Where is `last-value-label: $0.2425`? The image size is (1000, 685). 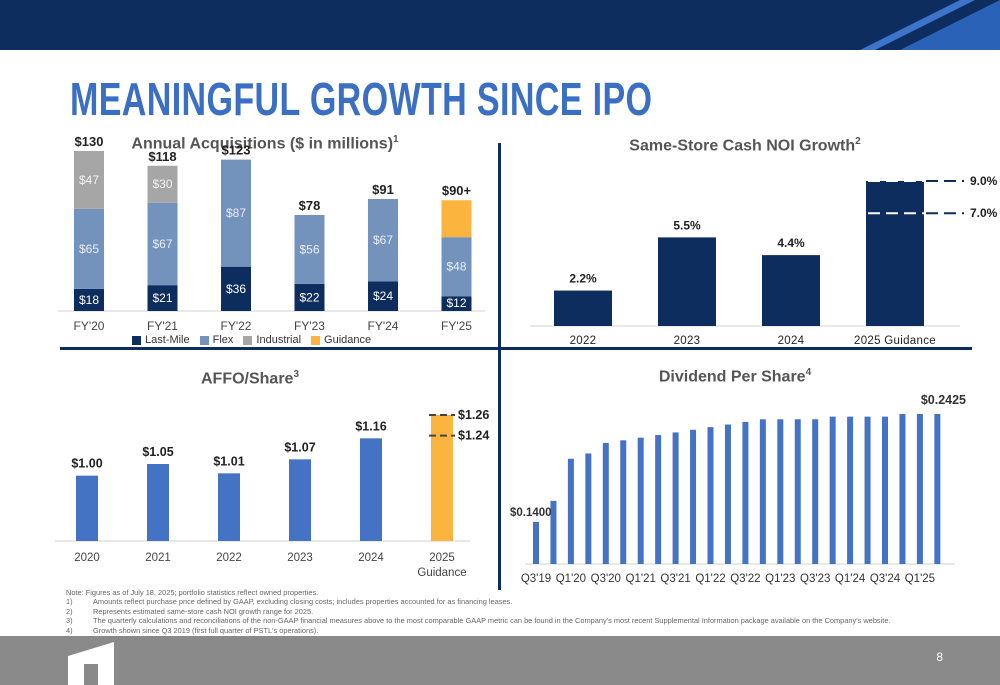
last-value-label: $0.2425 is located at coordinates (943, 400).